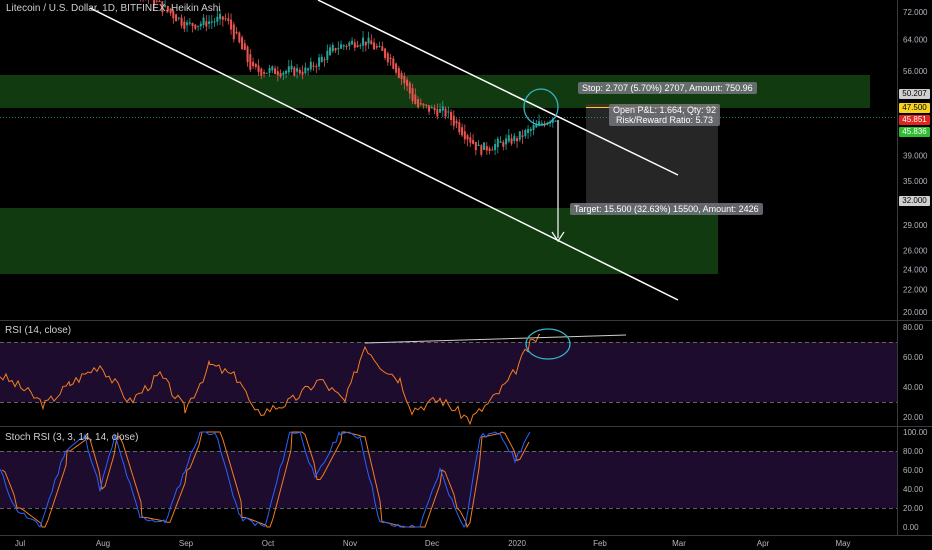 The width and height of the screenshot is (932, 550). What do you see at coordinates (498, 88) in the screenshot?
I see `channel-upper-line` at bounding box center [498, 88].